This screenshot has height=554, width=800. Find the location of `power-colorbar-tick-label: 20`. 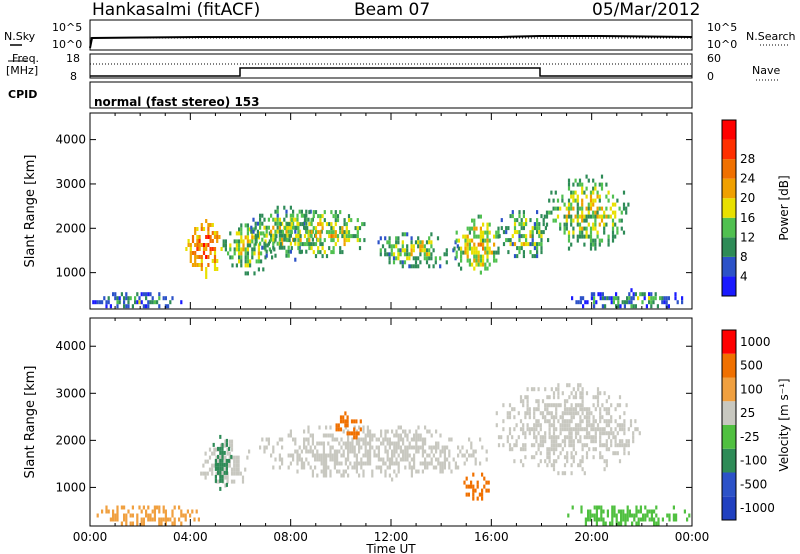

power-colorbar-tick-label: 20 is located at coordinates (747, 198).